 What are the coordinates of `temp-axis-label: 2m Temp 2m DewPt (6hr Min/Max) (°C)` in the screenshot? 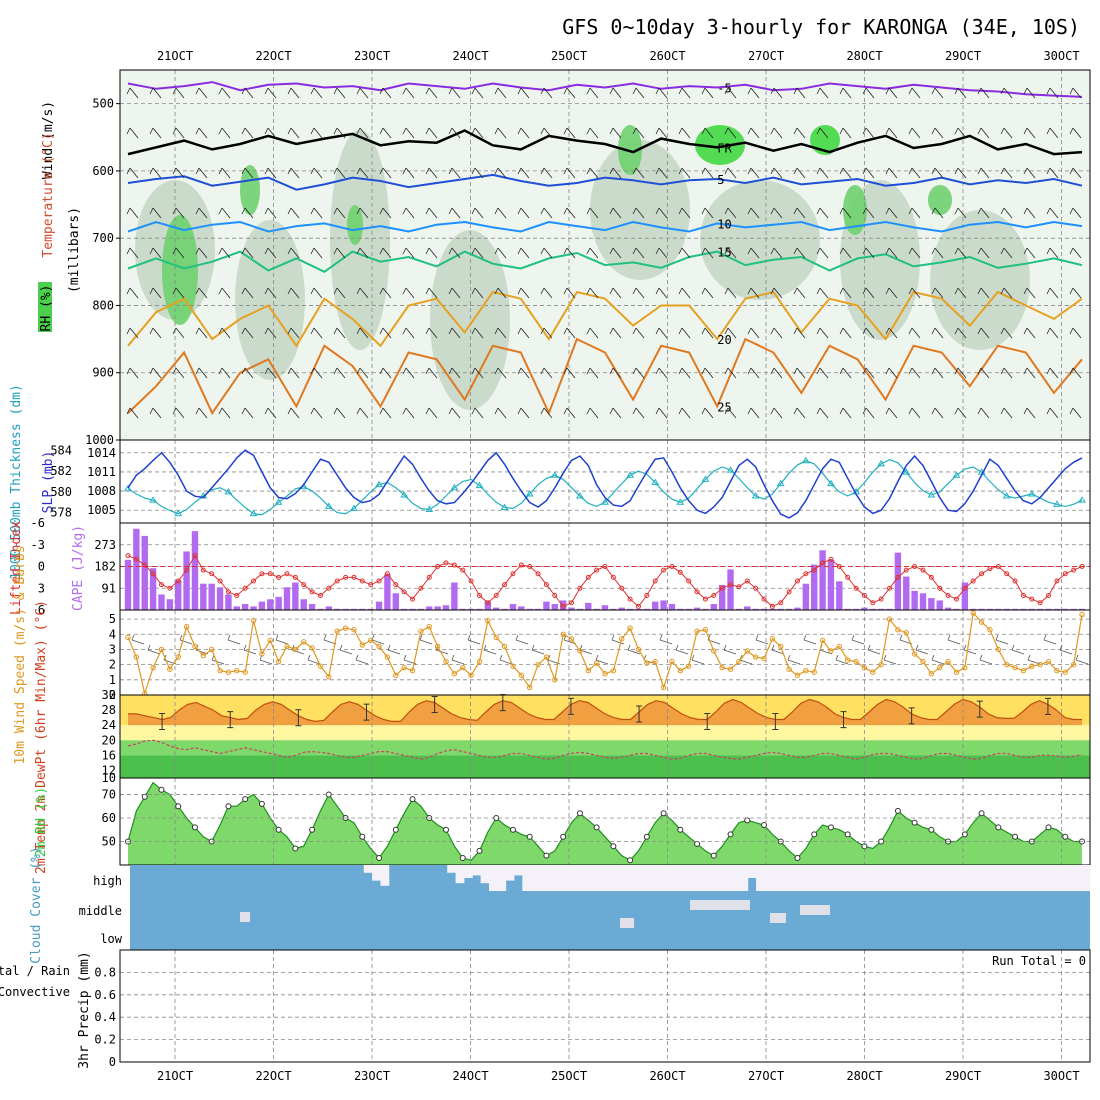 It's located at (41, 737).